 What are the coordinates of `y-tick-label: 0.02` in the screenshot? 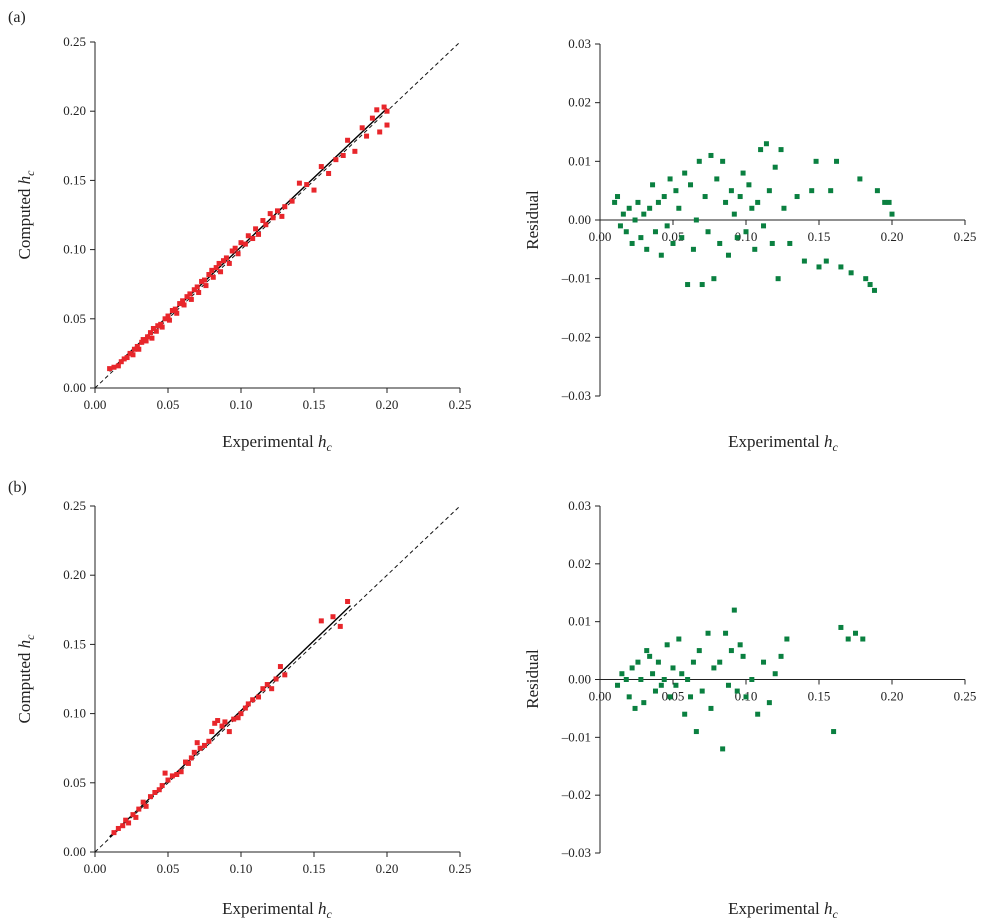 It's located at (579, 563).